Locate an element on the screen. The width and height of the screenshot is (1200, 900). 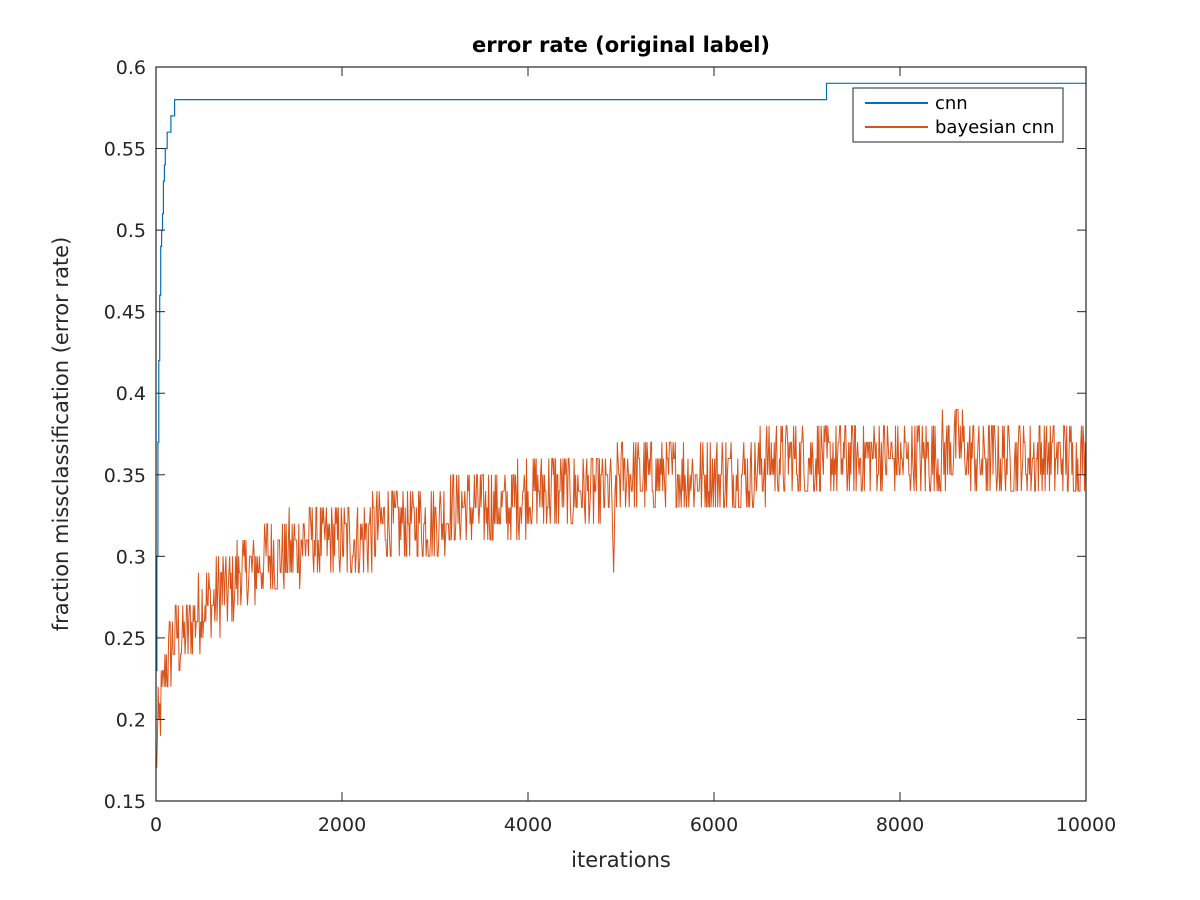
legend-box is located at coordinates (958, 115).